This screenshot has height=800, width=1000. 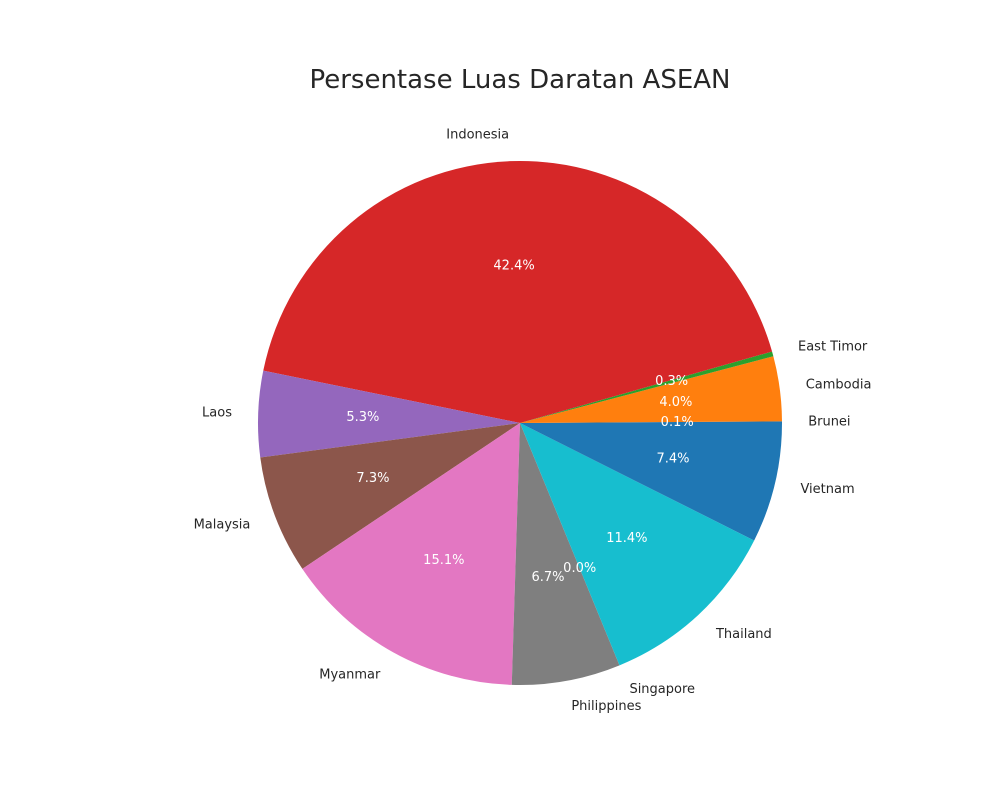 What do you see at coordinates (390, 496) in the screenshot?
I see `slice-malaysia` at bounding box center [390, 496].